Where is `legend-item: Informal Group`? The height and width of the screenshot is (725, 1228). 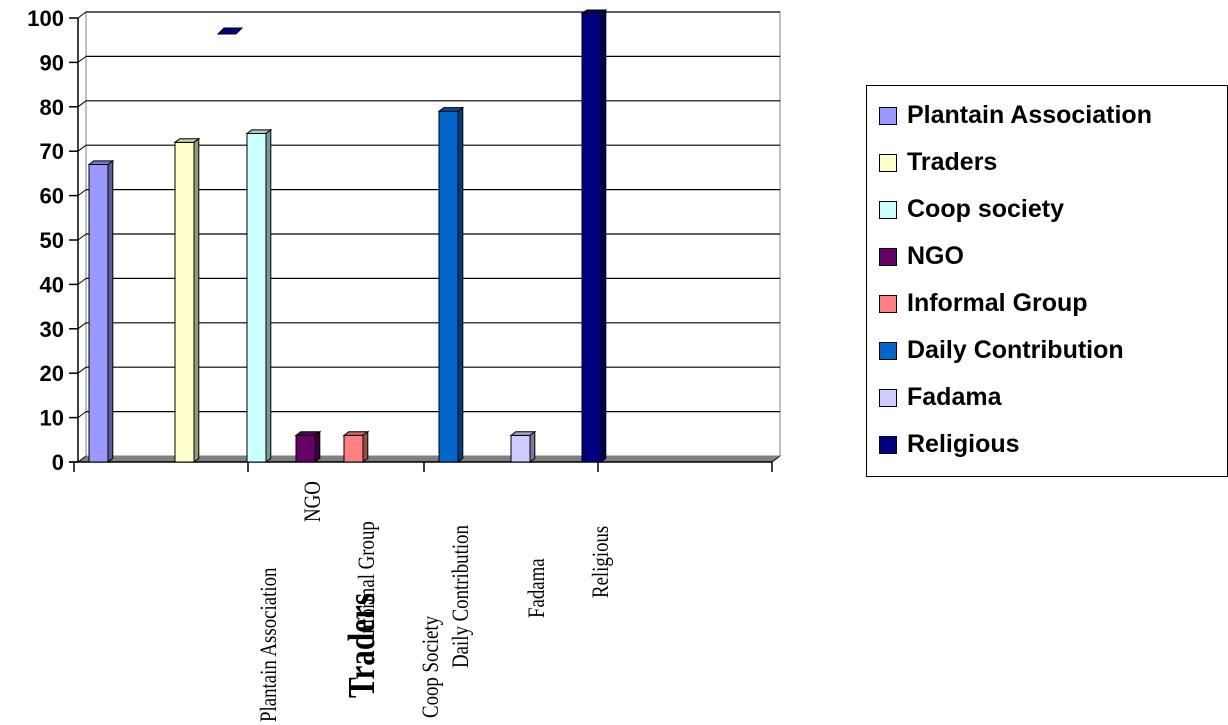 legend-item: Informal Group is located at coordinates (1047, 303).